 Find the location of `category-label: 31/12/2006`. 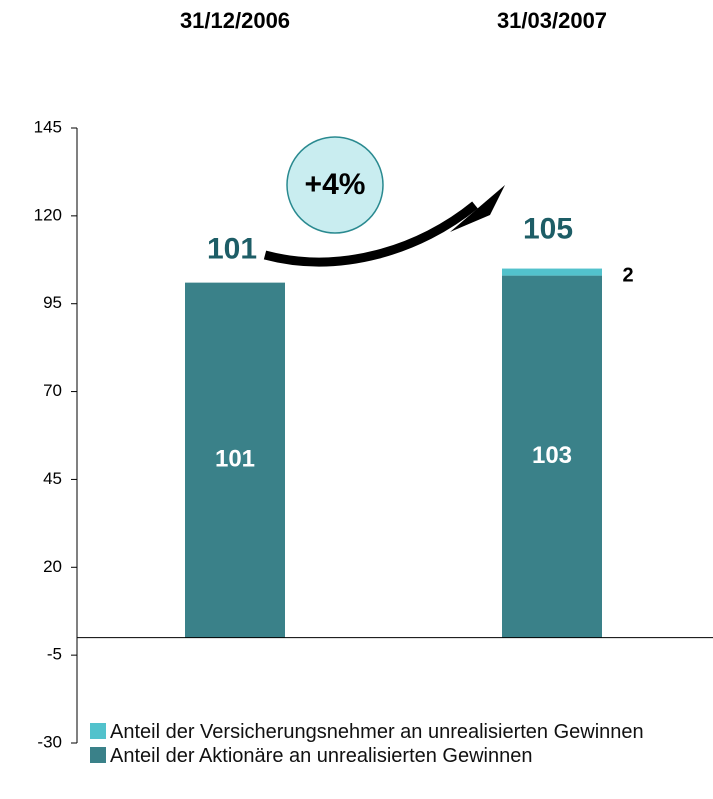

category-label: 31/12/2006 is located at coordinates (235, 20).